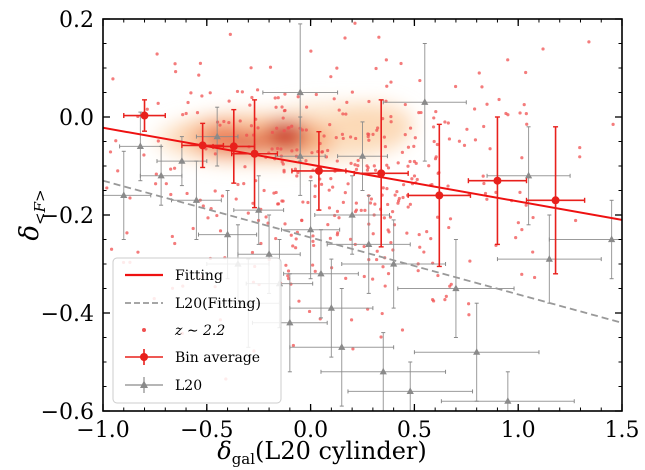  I want to click on y-tick-label: 0.2, so click(76, 20).